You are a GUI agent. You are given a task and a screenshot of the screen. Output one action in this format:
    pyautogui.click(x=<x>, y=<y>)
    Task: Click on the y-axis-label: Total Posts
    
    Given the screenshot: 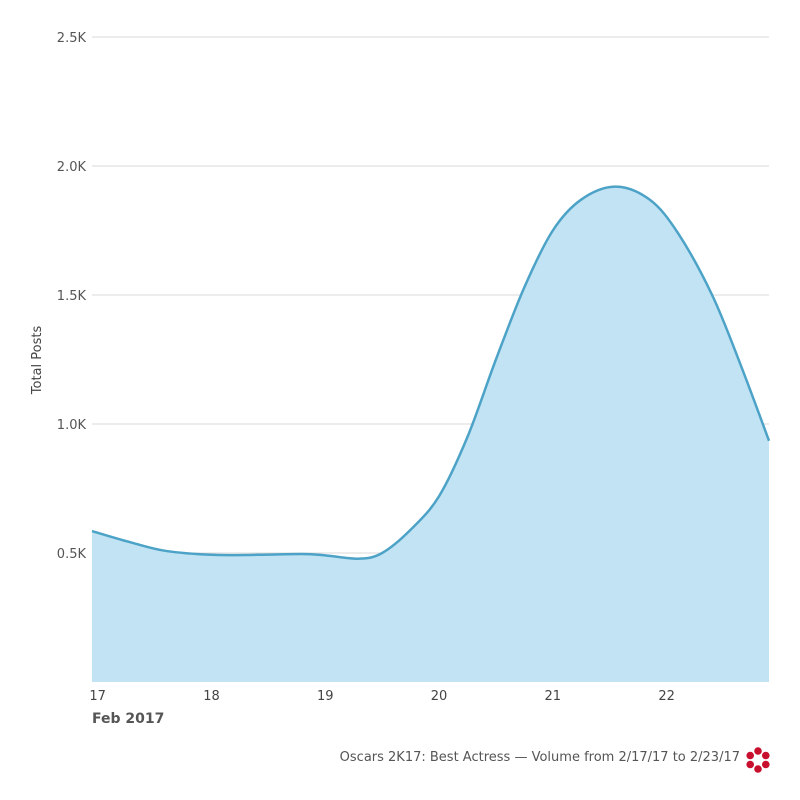 What is the action you would take?
    pyautogui.click(x=37, y=361)
    